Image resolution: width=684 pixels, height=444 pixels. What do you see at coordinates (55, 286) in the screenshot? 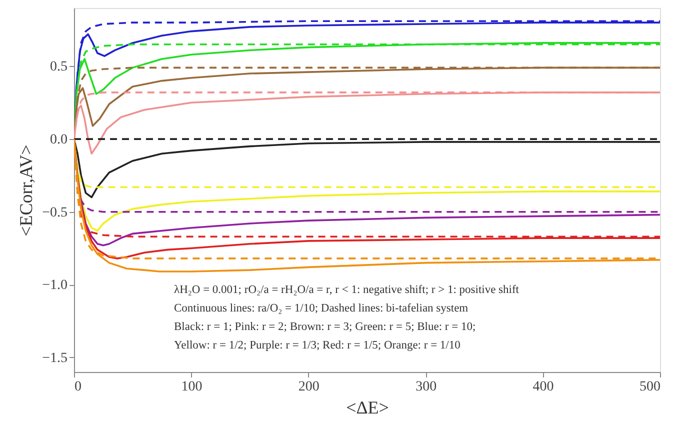
I see `y-tick-label: −1.0` at bounding box center [55, 286].